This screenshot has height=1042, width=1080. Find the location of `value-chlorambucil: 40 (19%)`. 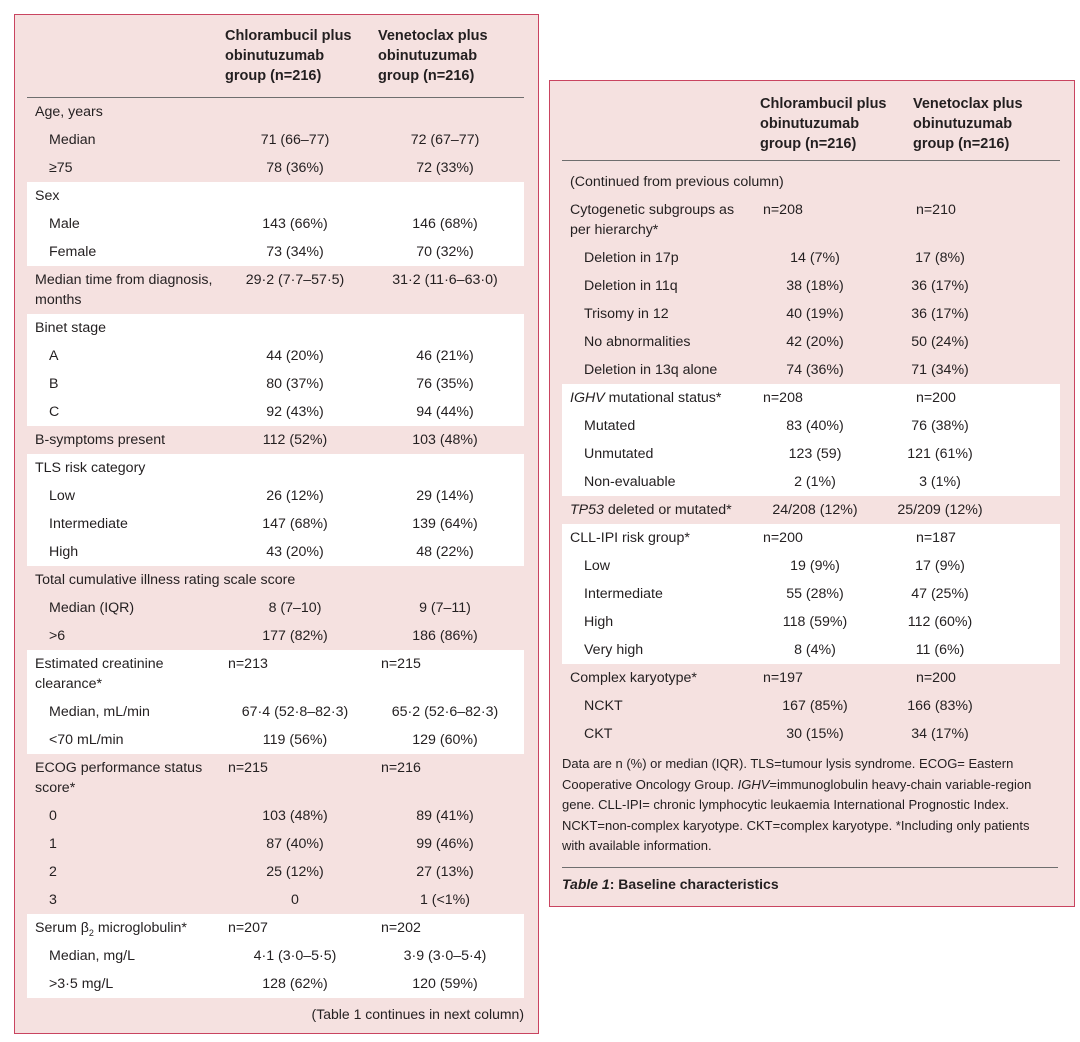

value-chlorambucil: 40 (19%) is located at coordinates (815, 314).